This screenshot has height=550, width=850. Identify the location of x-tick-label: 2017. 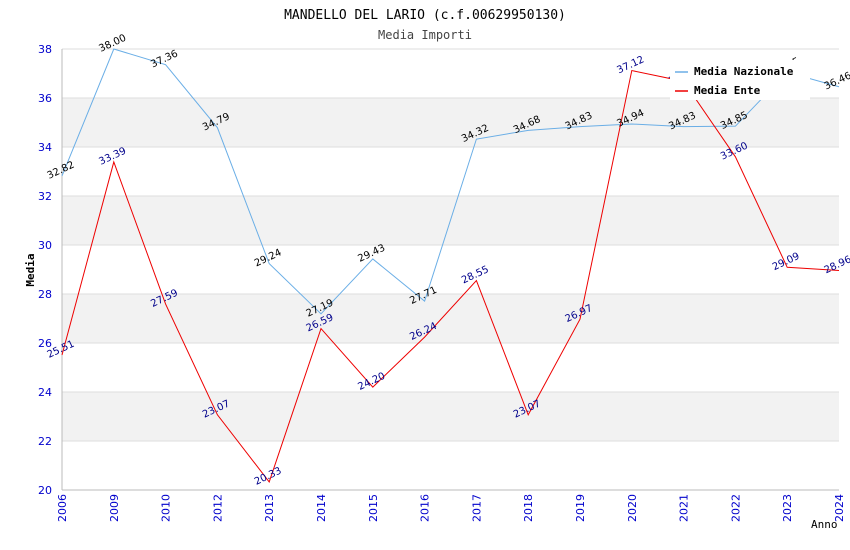
(476, 508).